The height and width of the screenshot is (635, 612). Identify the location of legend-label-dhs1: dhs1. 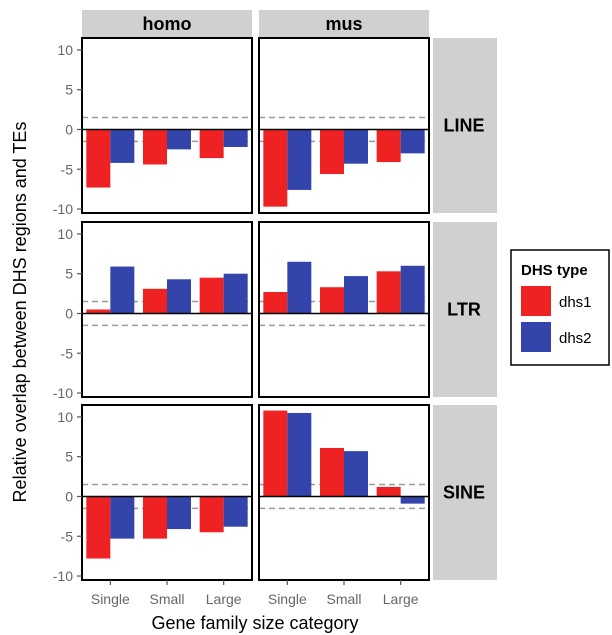
(575, 302).